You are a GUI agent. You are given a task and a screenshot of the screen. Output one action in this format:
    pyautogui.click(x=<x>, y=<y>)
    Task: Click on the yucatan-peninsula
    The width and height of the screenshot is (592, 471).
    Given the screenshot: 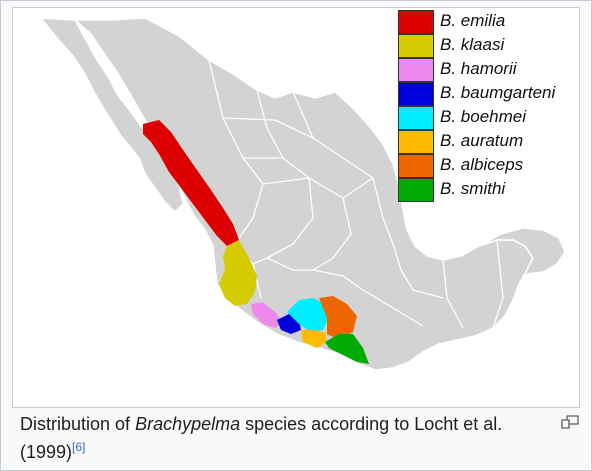 What is the action you would take?
    pyautogui.click(x=522, y=256)
    